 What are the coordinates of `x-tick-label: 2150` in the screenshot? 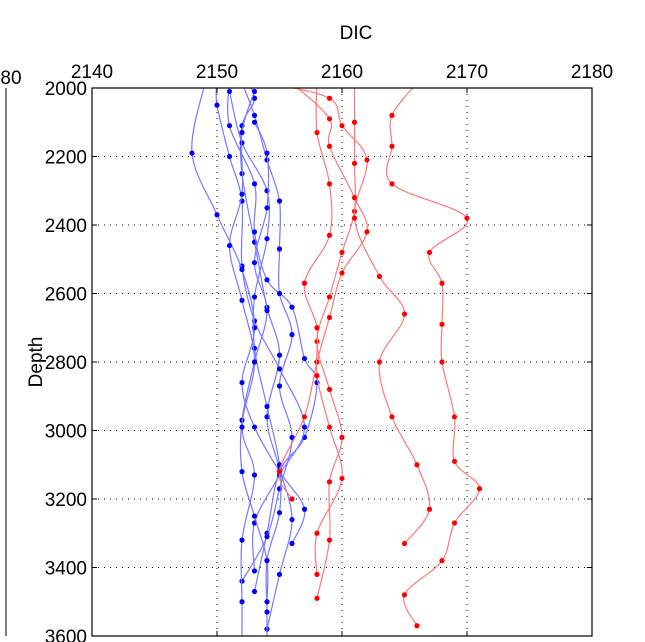 It's located at (217, 72).